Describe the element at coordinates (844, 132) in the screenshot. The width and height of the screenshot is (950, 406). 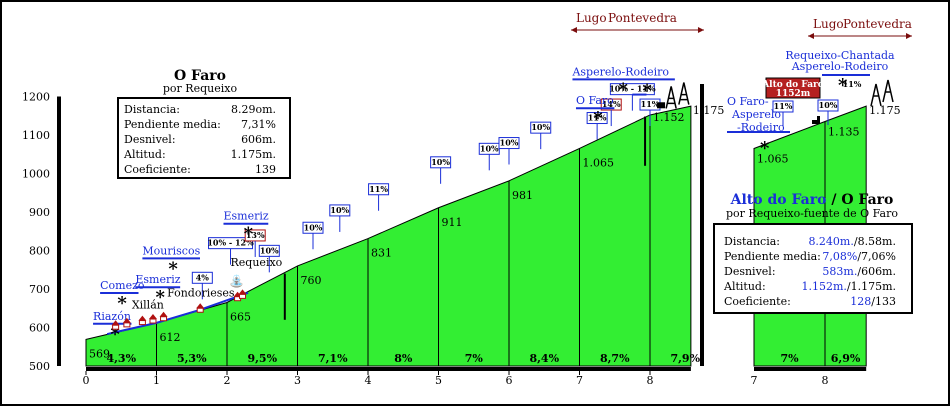
I see `altitude-label: 1.135` at that location.